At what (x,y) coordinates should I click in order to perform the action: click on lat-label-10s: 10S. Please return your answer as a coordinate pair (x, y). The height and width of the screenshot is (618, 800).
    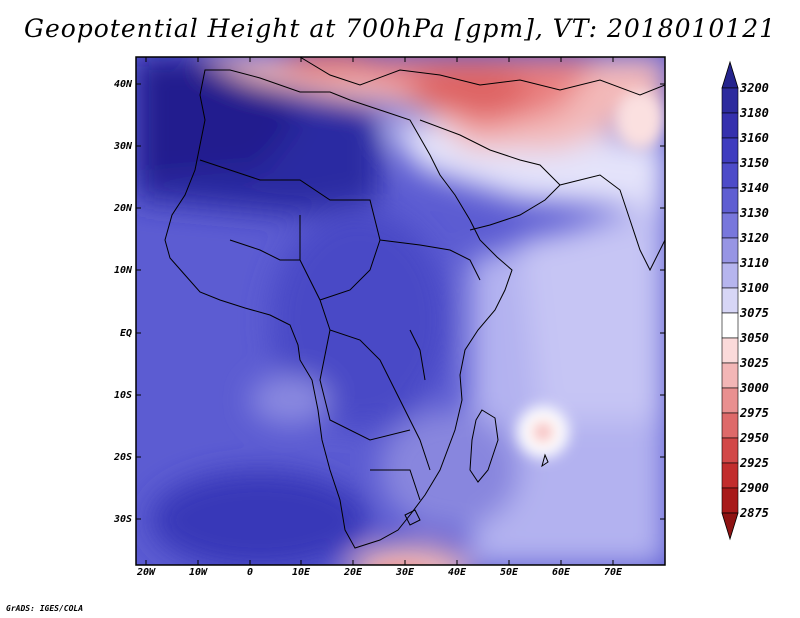
    Looking at the image, I should click on (122, 395).